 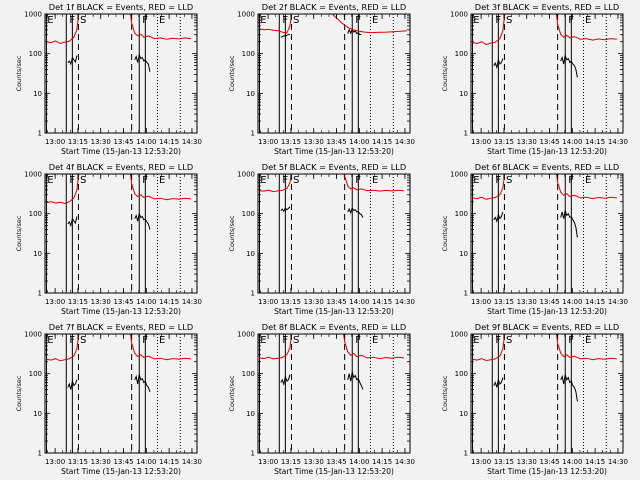 What do you see at coordinates (121, 7) in the screenshot?
I see `chart-title: Det 1f BLACK = Events, RED = LLD` at bounding box center [121, 7].